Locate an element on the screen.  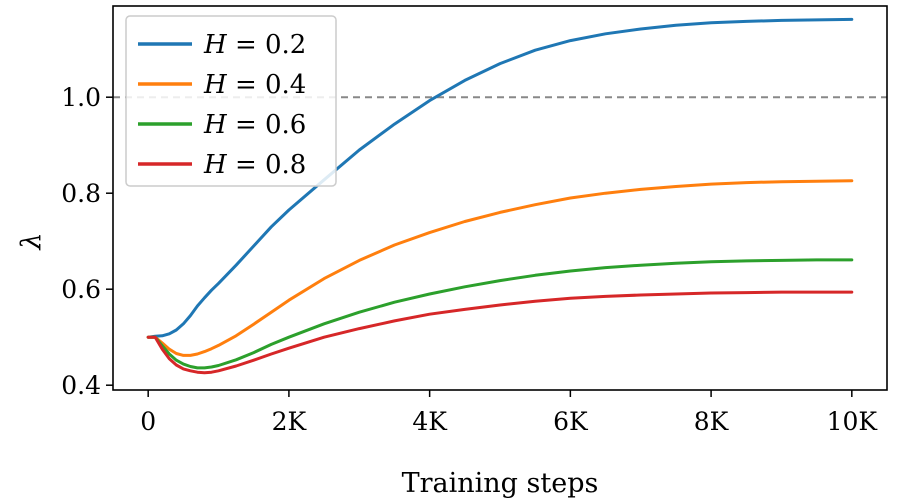
legend-label: H = 0.8 is located at coordinates (254, 165).